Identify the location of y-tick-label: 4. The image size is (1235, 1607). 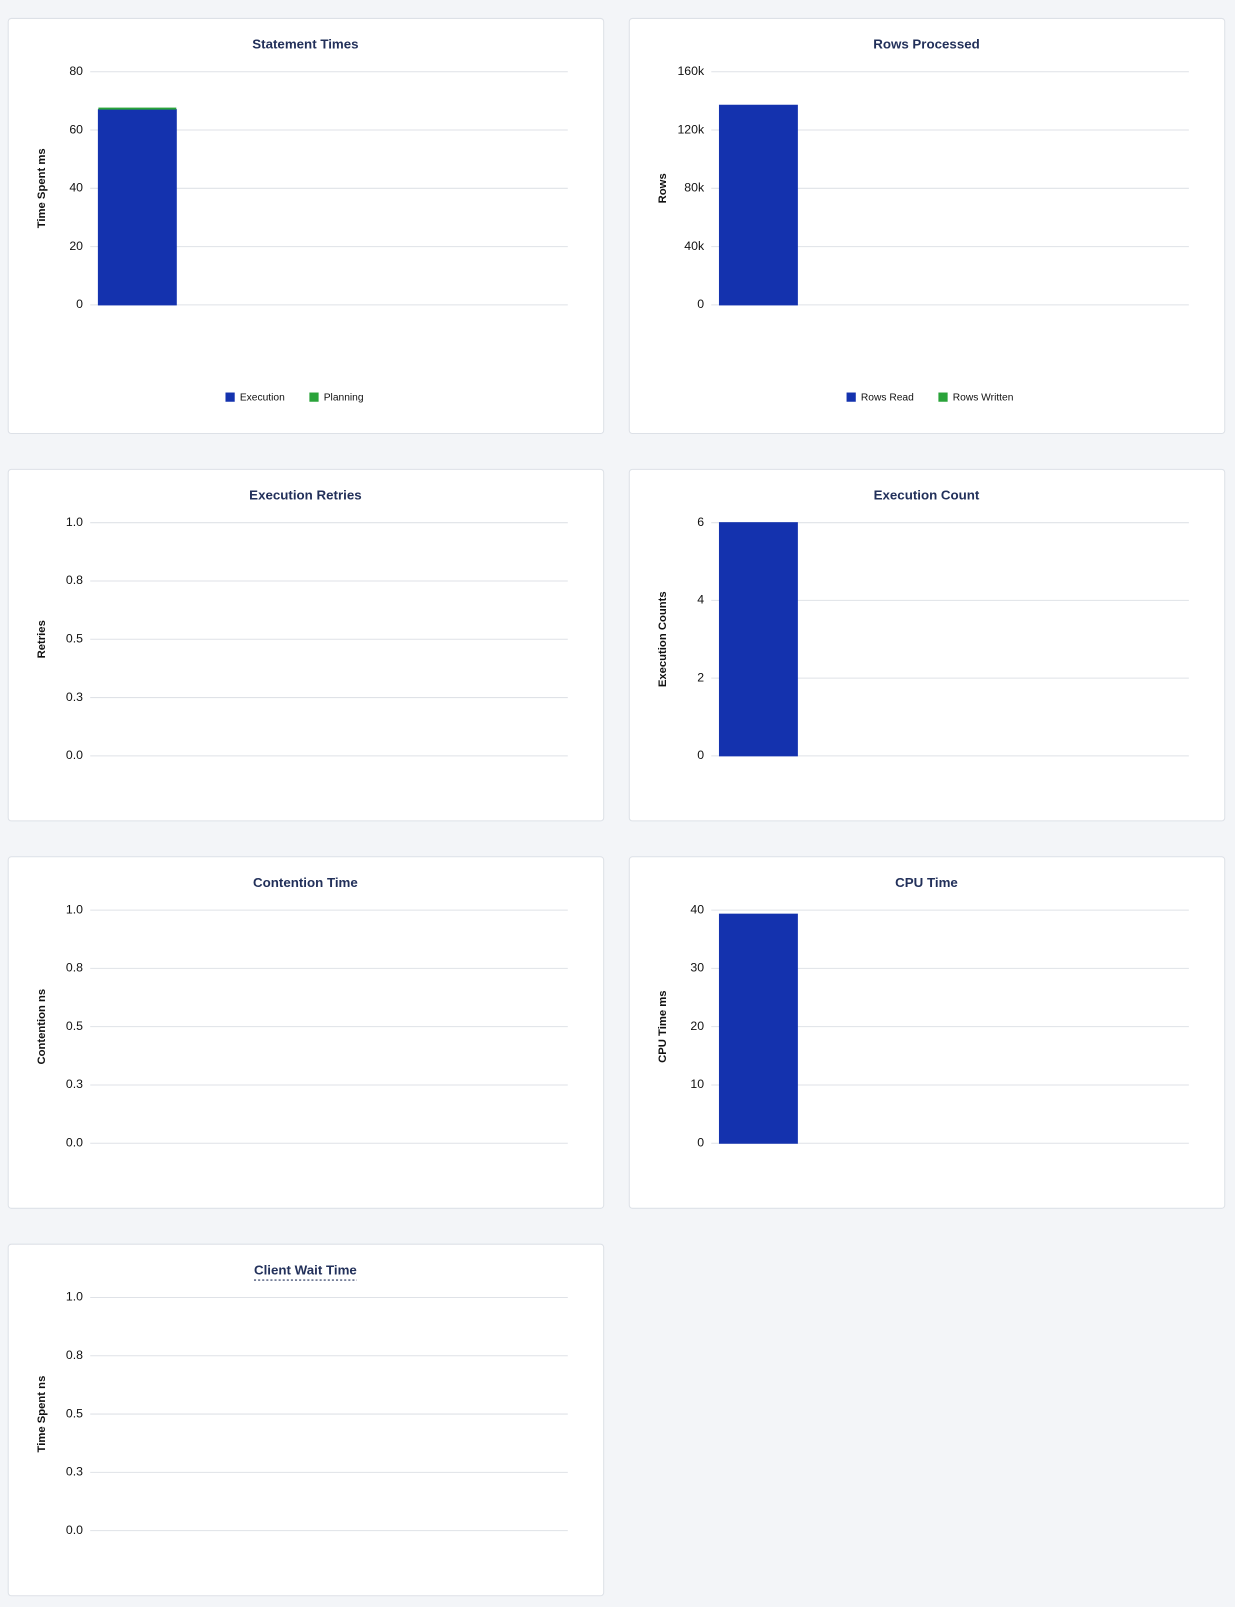
(700, 600).